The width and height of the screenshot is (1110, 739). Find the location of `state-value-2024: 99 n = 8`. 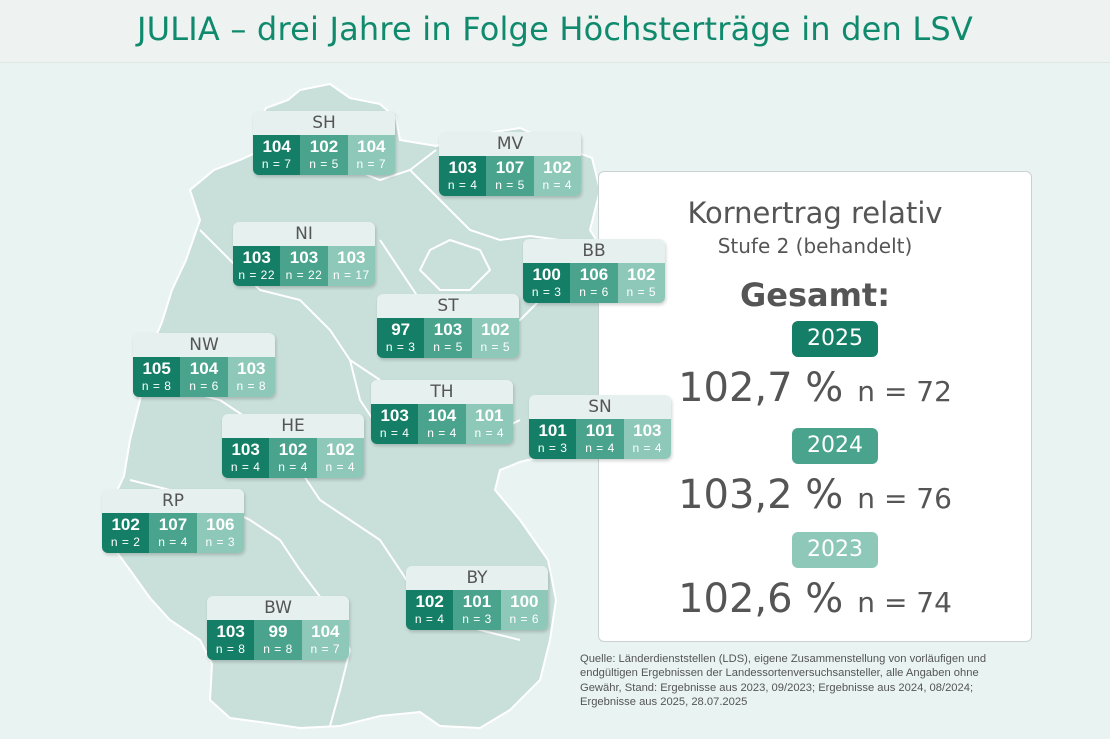

state-value-2024: 99 n = 8 is located at coordinates (278, 640).